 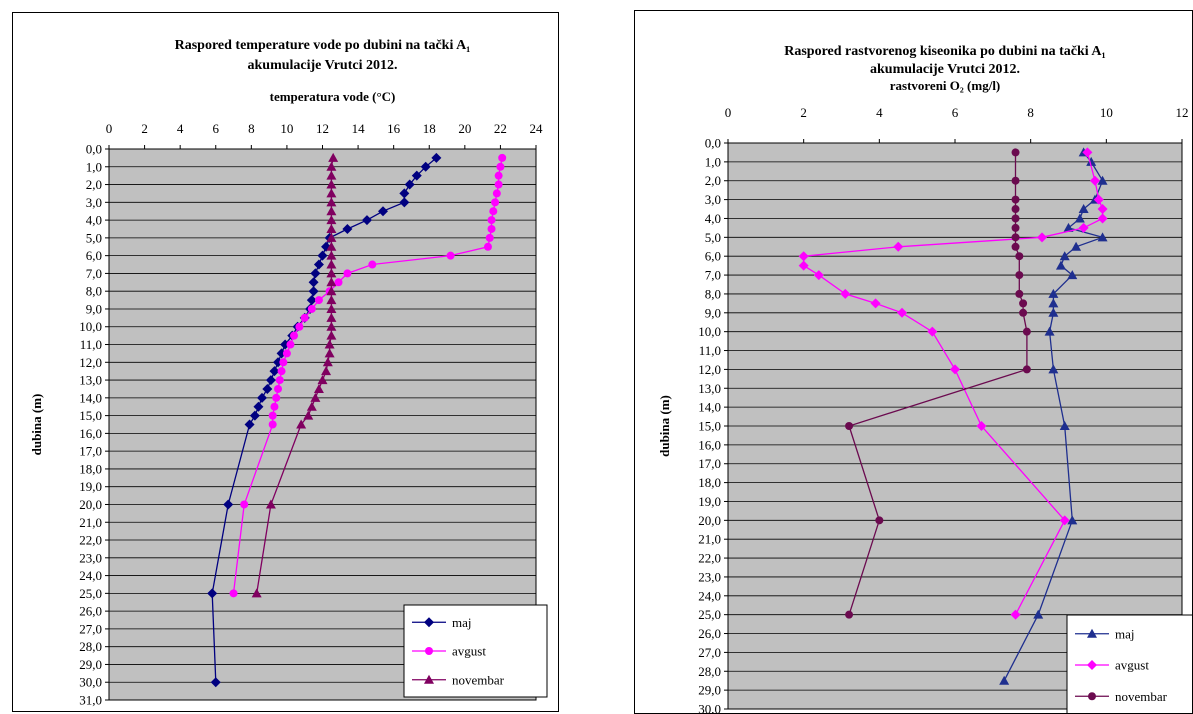 What do you see at coordinates (1141, 696) in the screenshot?
I see `legend-label-novembar: novembar` at bounding box center [1141, 696].